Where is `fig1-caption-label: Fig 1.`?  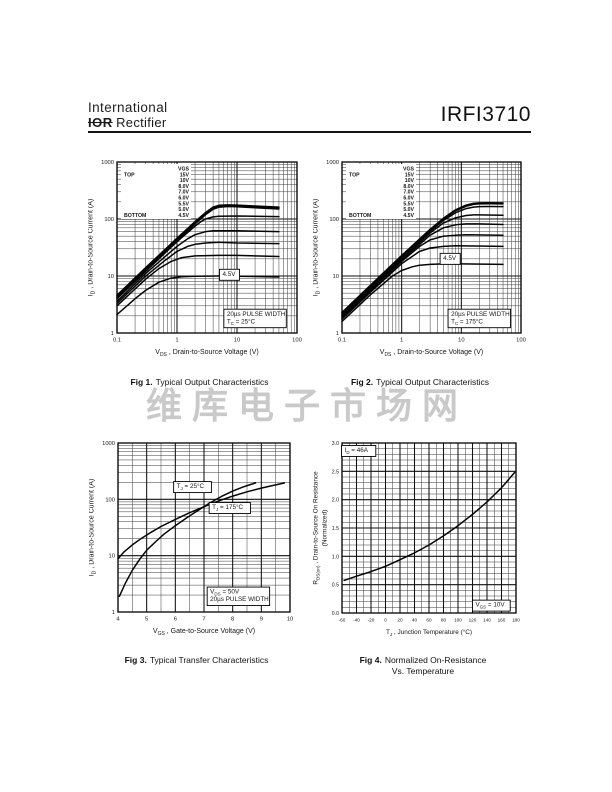
fig1-caption-label: Fig 1. is located at coordinates (141, 382).